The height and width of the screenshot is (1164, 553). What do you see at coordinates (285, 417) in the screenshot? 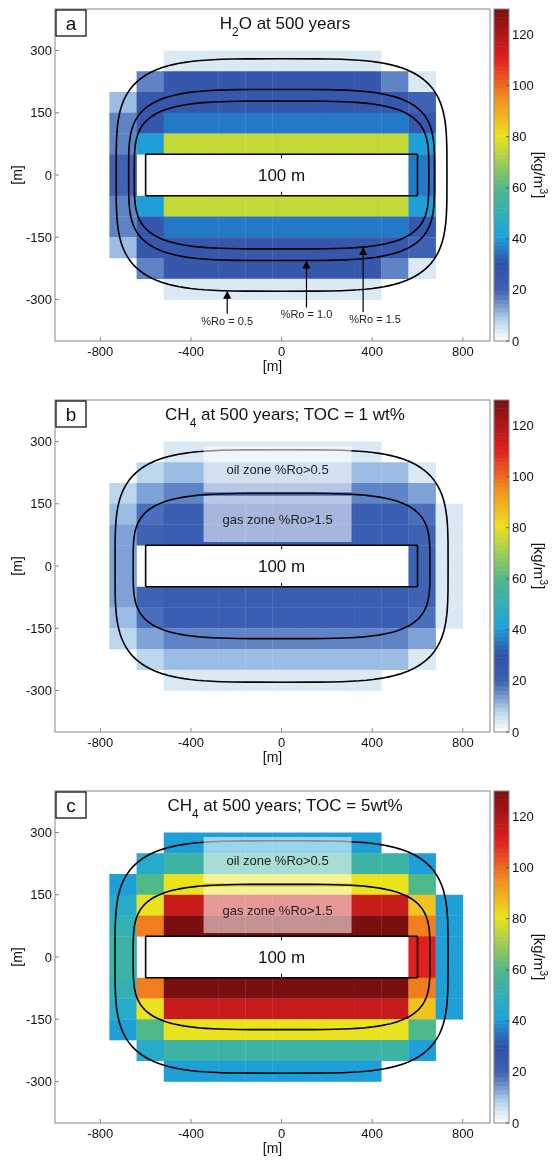
I see `text: CH$_{4}$ at 500 years; TOC = 1 wt%` at bounding box center [285, 417].